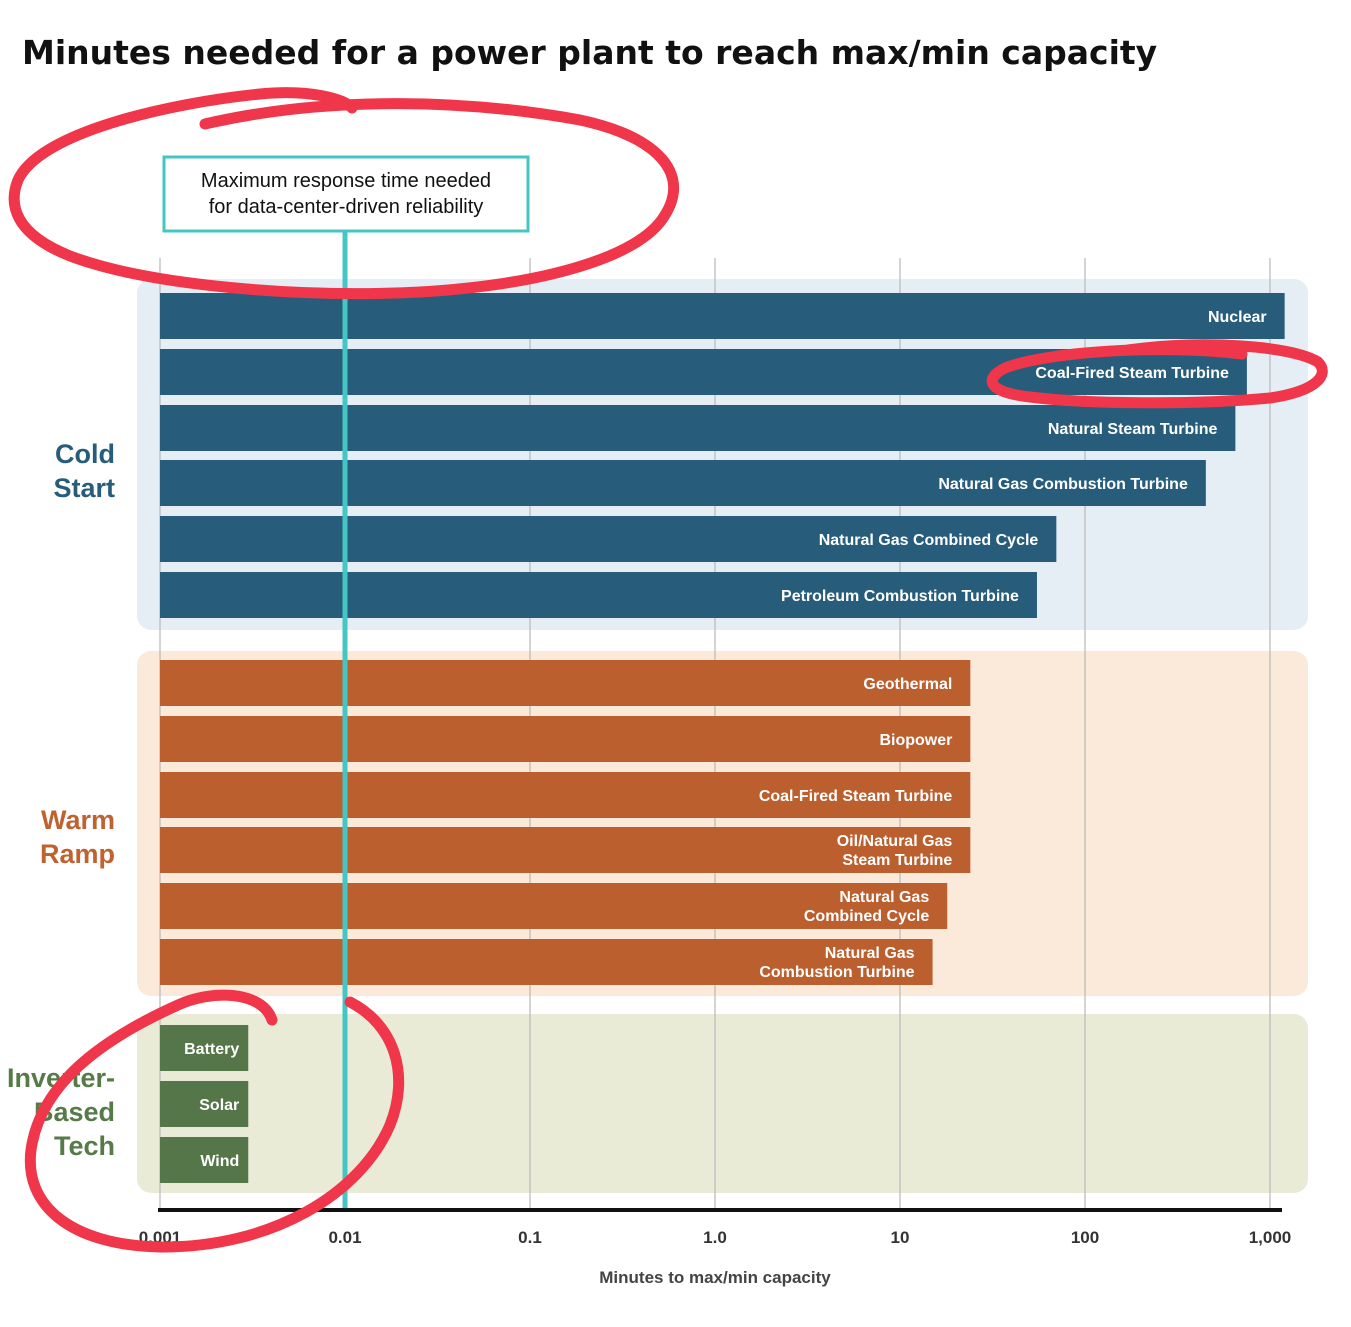 The image size is (1351, 1327). Describe the element at coordinates (900, 1237) in the screenshot. I see `x-tick-label-4: 10` at that location.